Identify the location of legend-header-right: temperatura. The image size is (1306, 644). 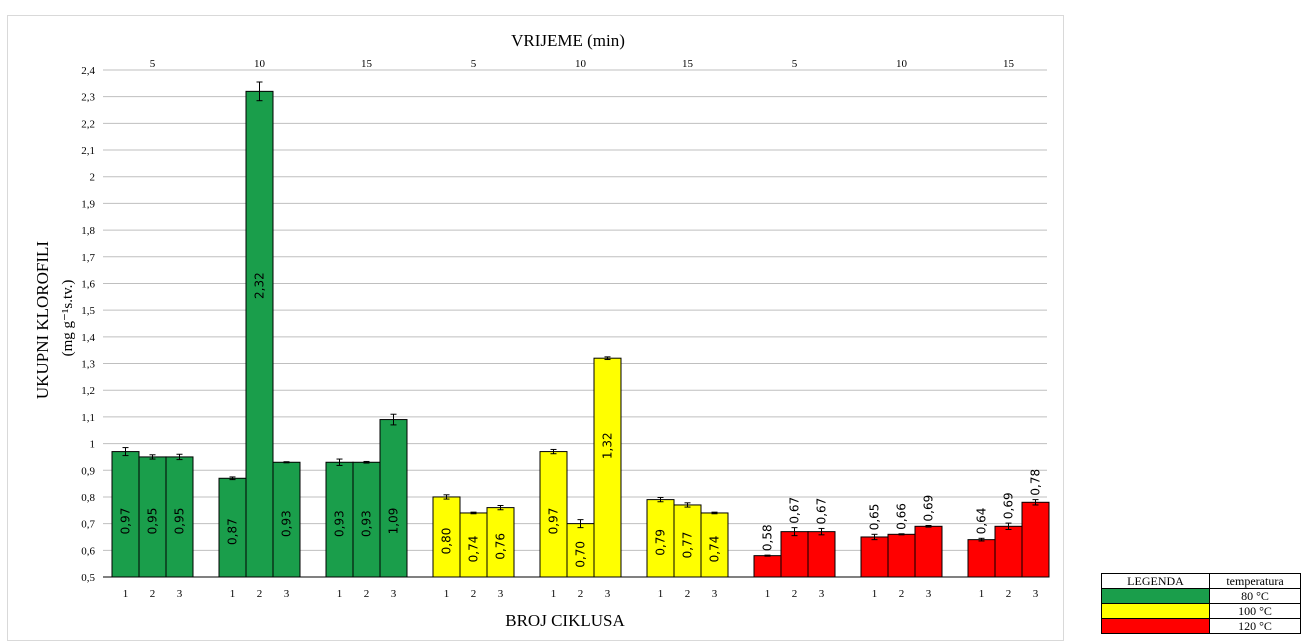
(1255, 581).